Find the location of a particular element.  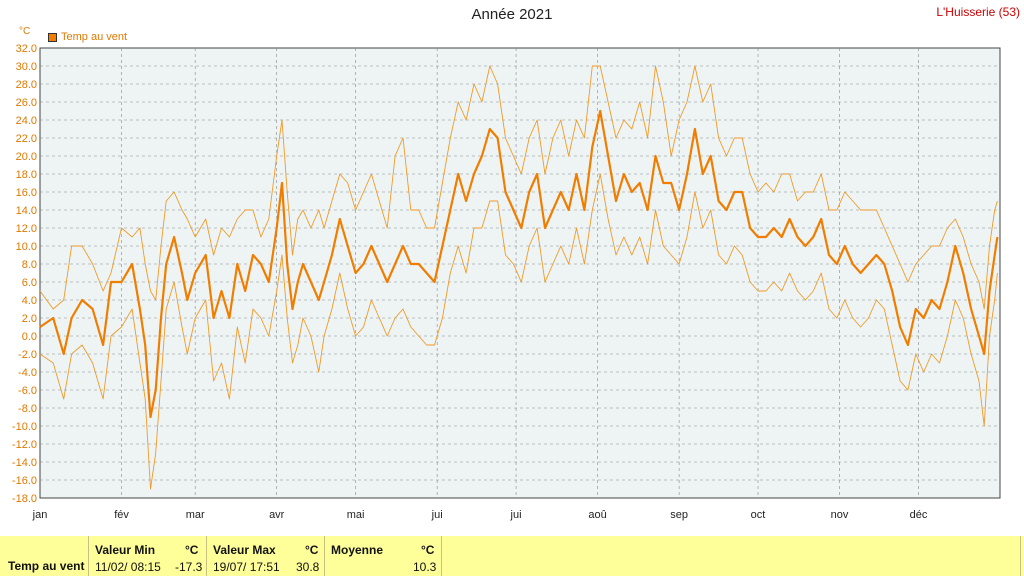

y-tick-label: 18.0 is located at coordinates (26, 175).